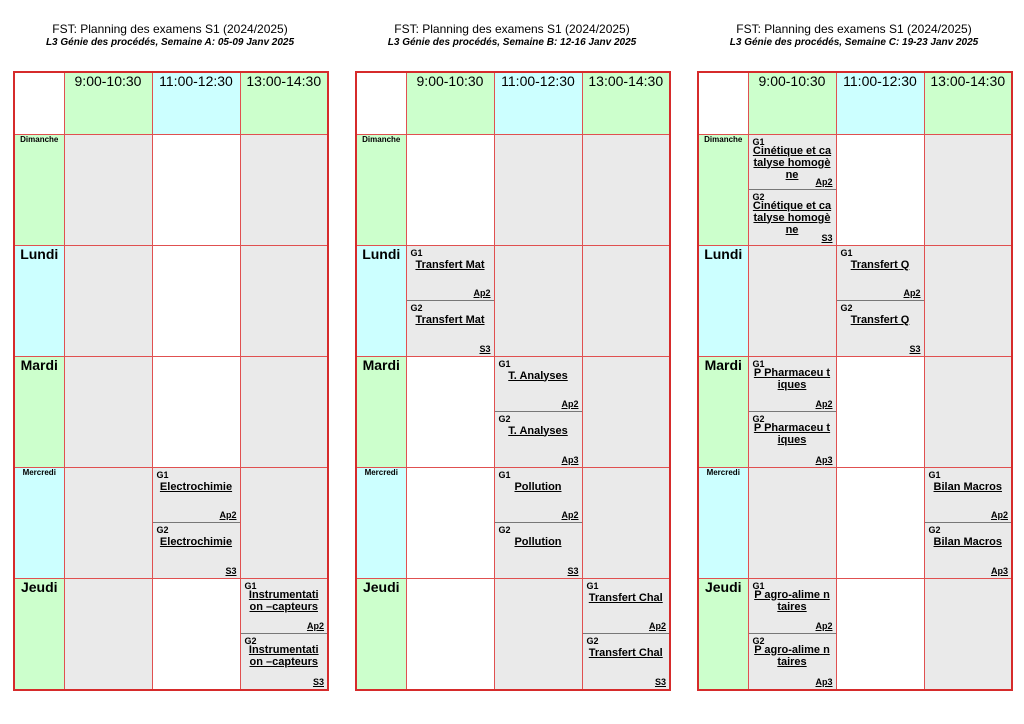 The image size is (1024, 724). Describe the element at coordinates (855, 300) in the screenshot. I see `day-row: Lundi G1 Transfert Q Ap2 G2 Transfert Q S3` at that location.